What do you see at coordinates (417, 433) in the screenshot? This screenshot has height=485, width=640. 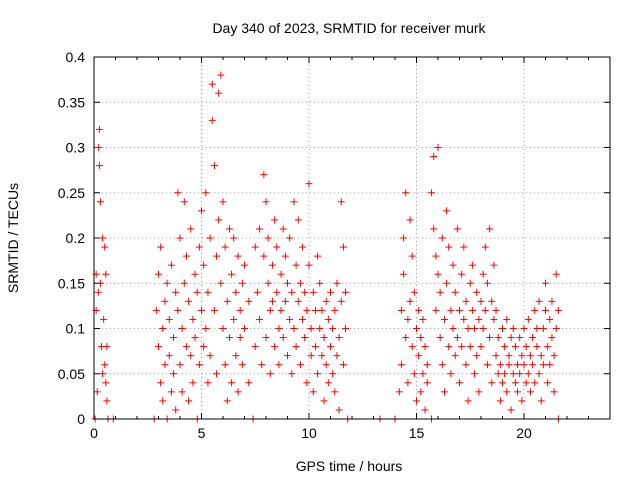 I see `x-tick-label: 15` at bounding box center [417, 433].